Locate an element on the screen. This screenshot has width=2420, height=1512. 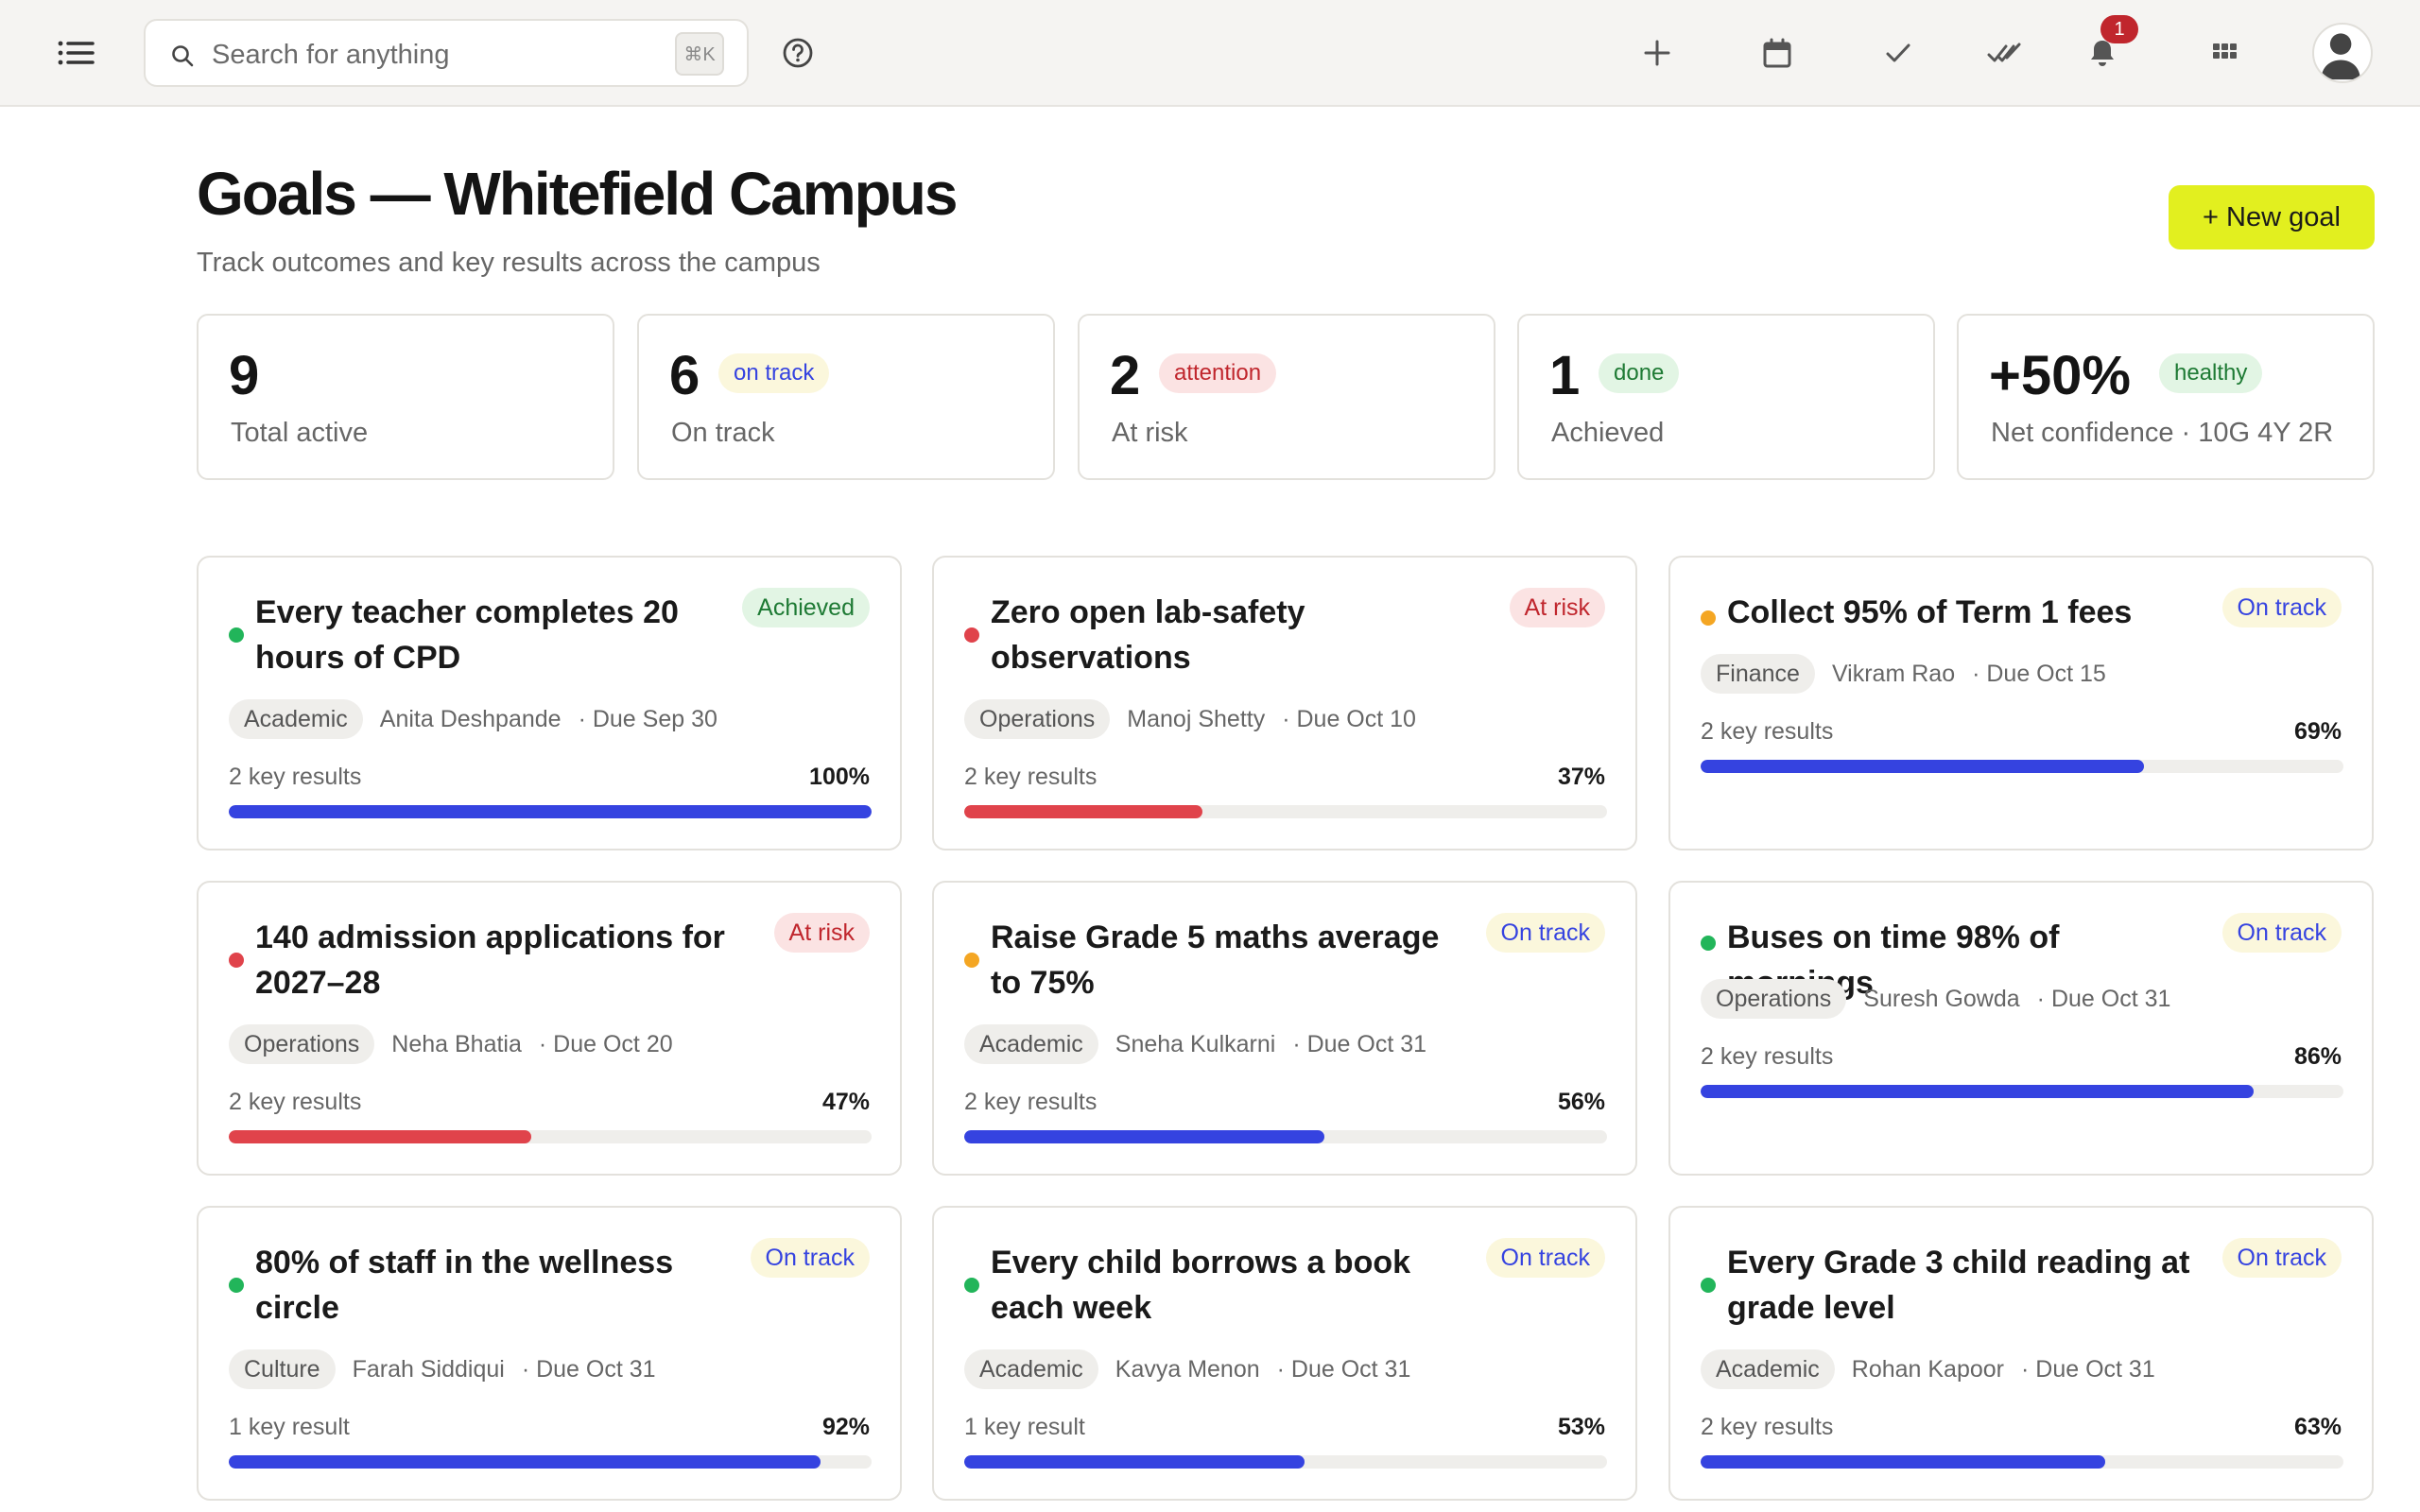
goal-due-date: · Due Oct 10 is located at coordinates (1349, 718).